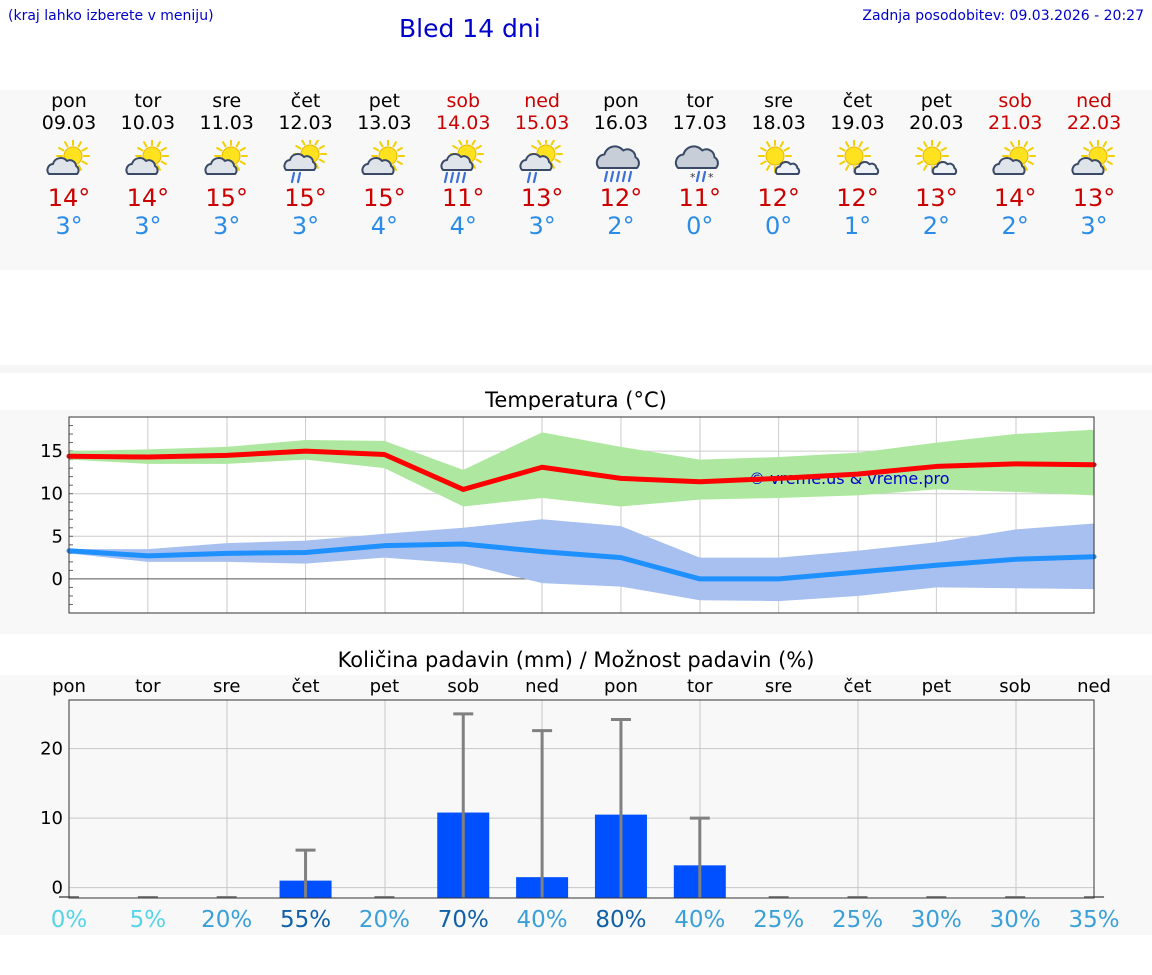 This screenshot has width=1152, height=975. Describe the element at coordinates (69, 123) in the screenshot. I see `day-date: 09.03` at that location.